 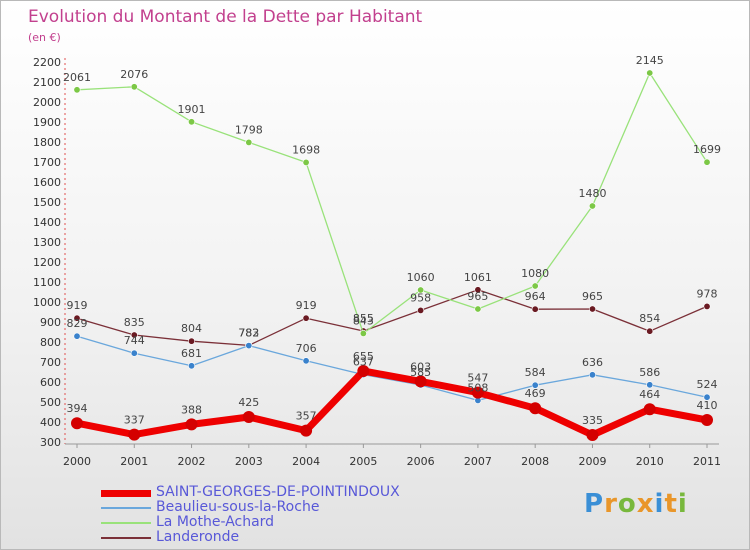 What do you see at coordinates (191, 409) in the screenshot?
I see `data-label-0: 388` at bounding box center [191, 409].